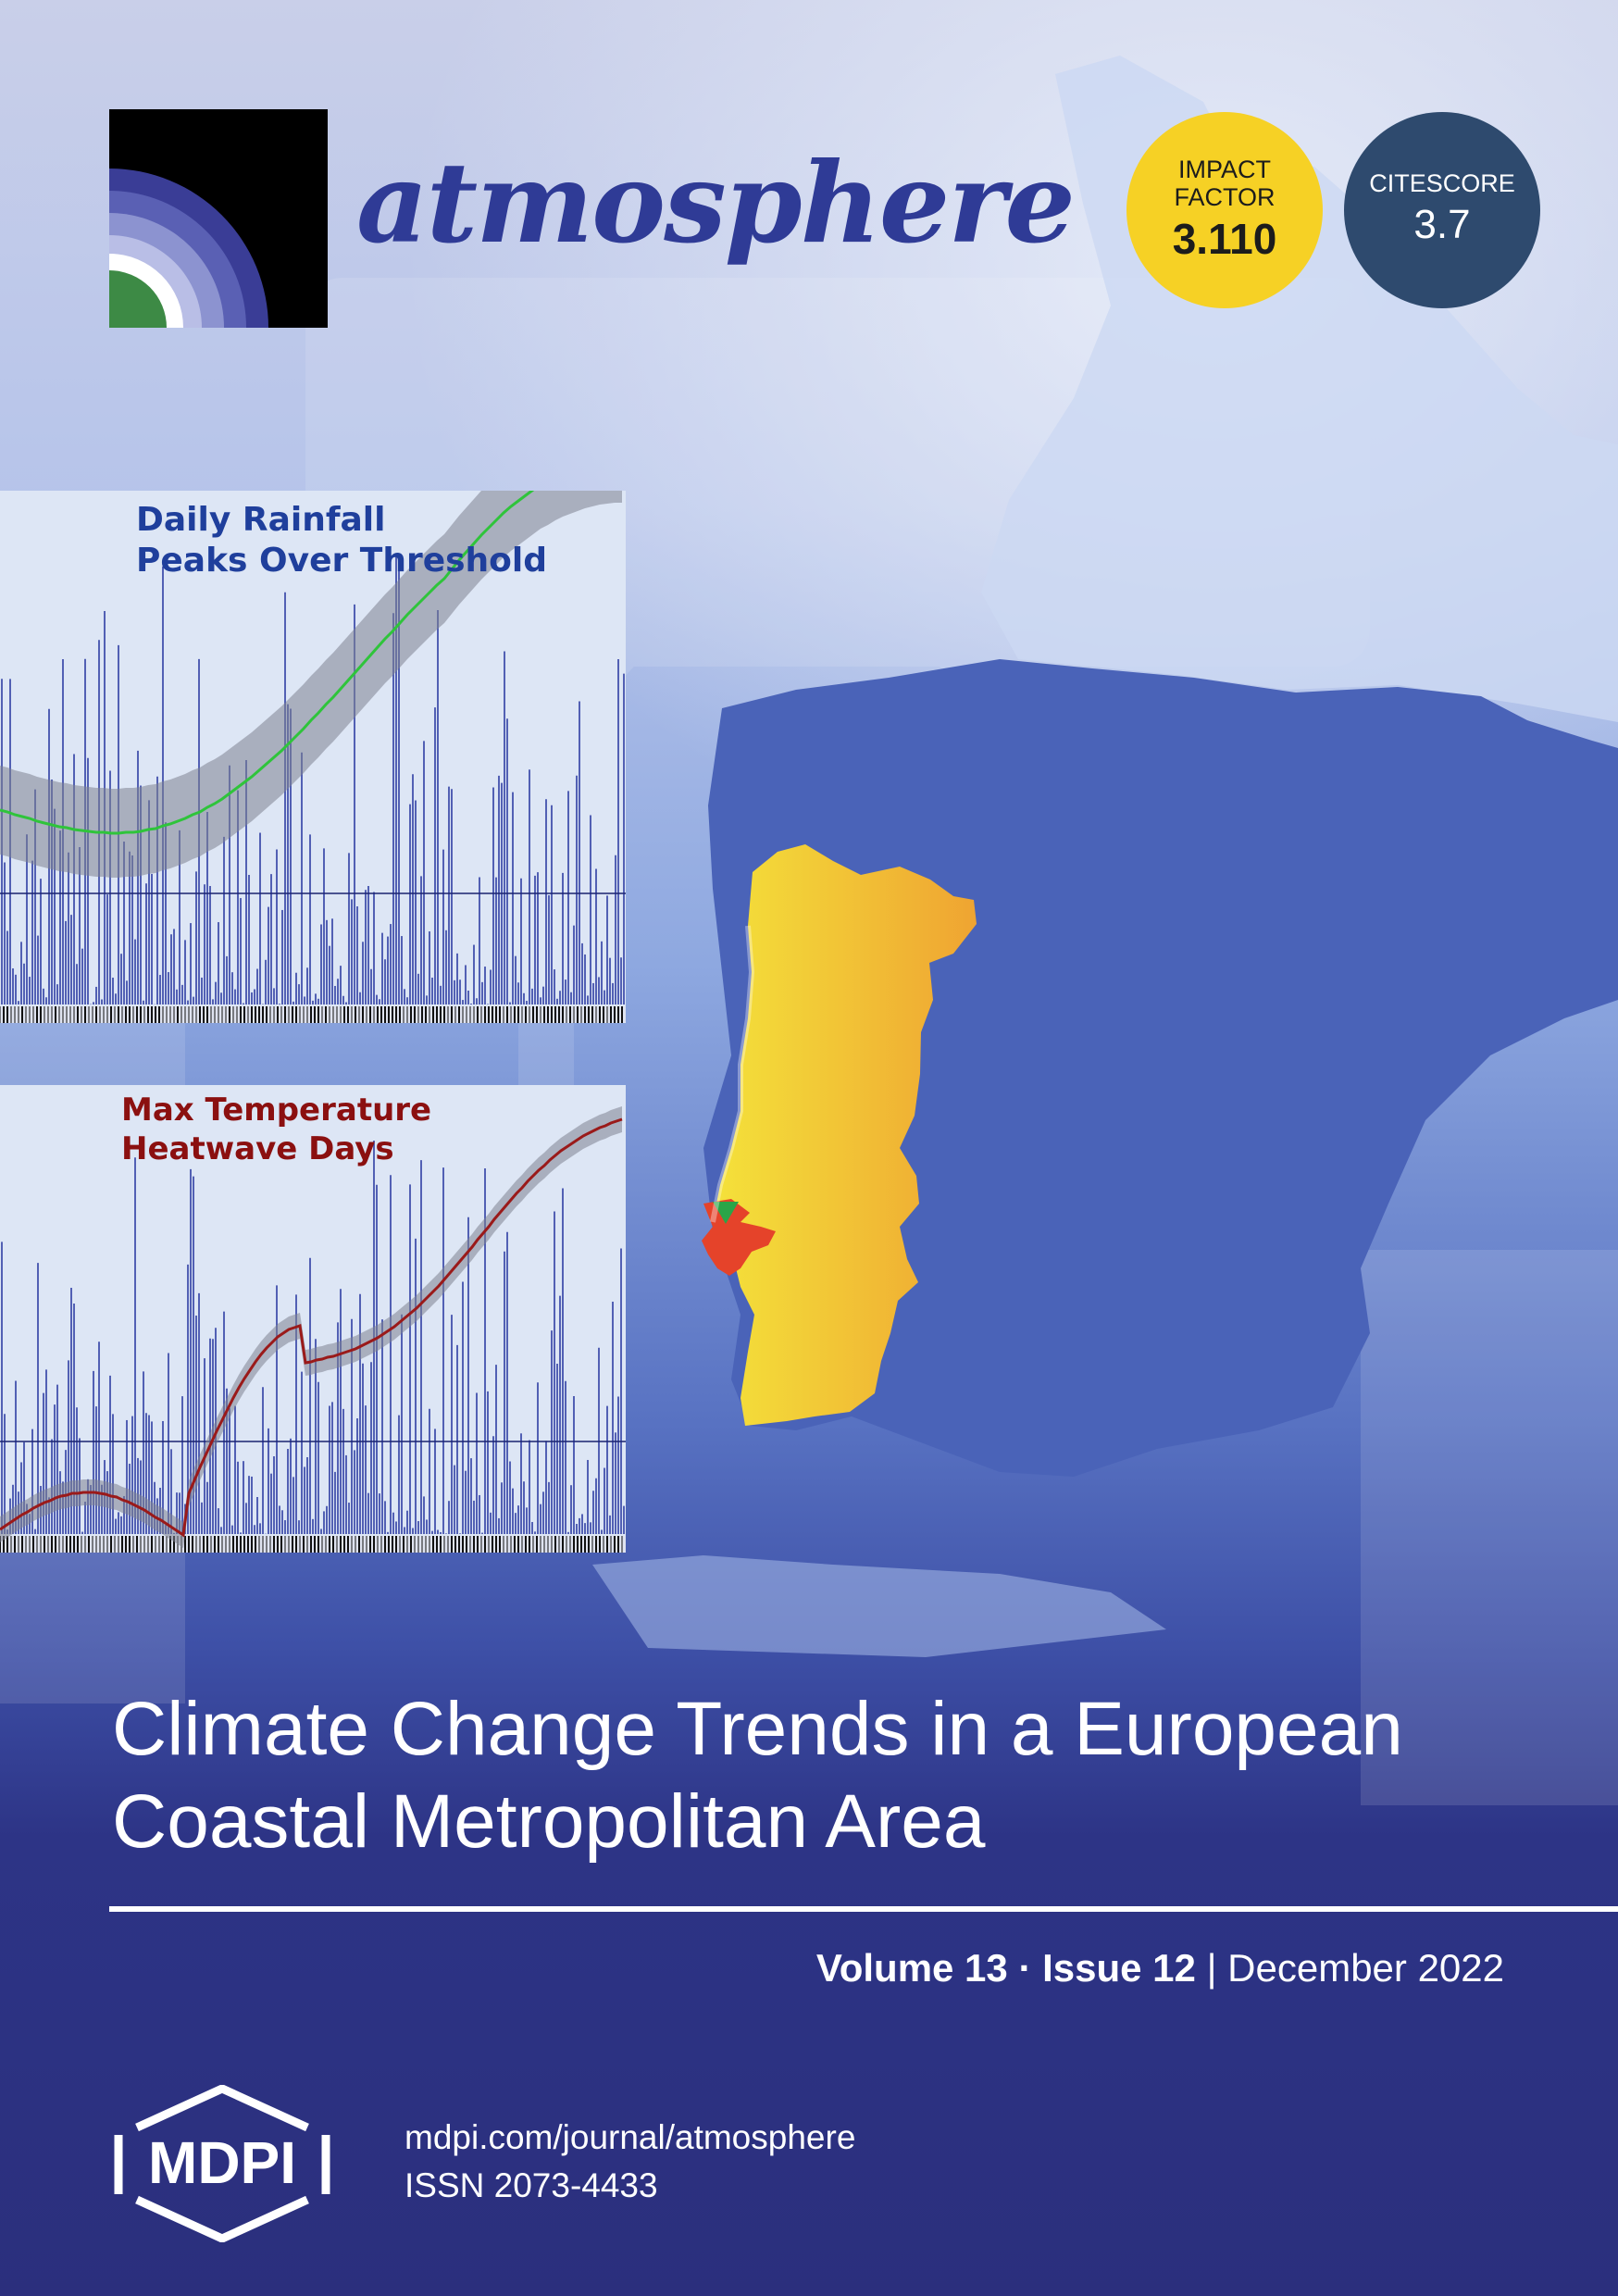 Image resolution: width=1618 pixels, height=2296 pixels. Describe the element at coordinates (739, 1237) in the screenshot. I see `lisbon-region` at that location.